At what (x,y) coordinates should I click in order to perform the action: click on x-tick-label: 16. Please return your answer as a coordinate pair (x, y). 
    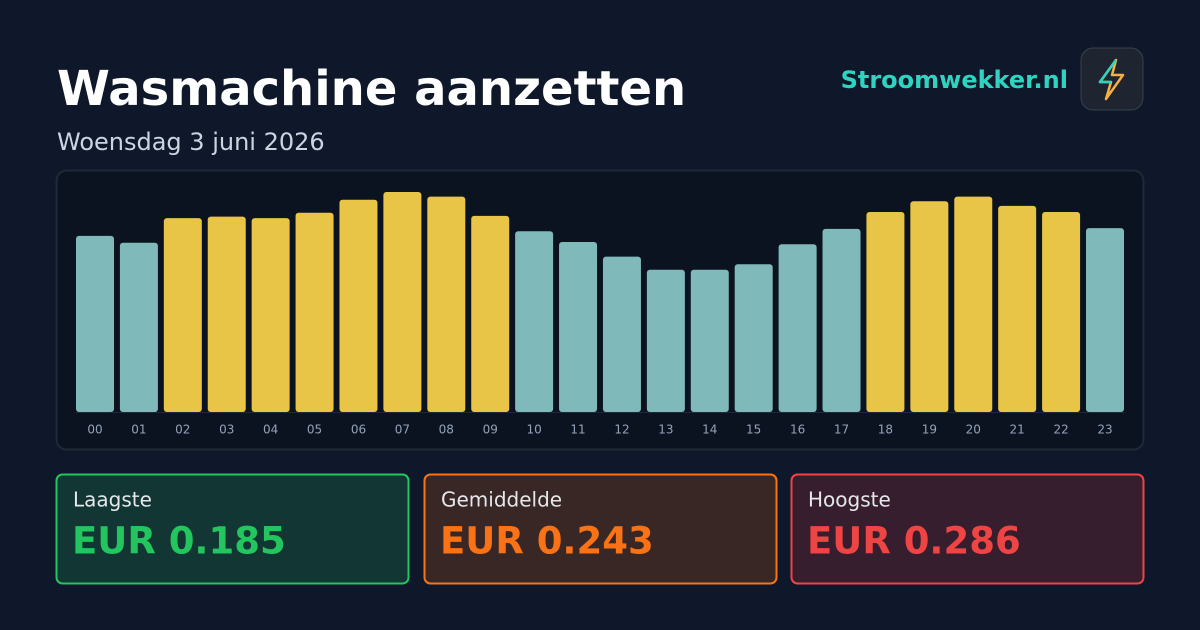
    Looking at the image, I should click on (797, 430).